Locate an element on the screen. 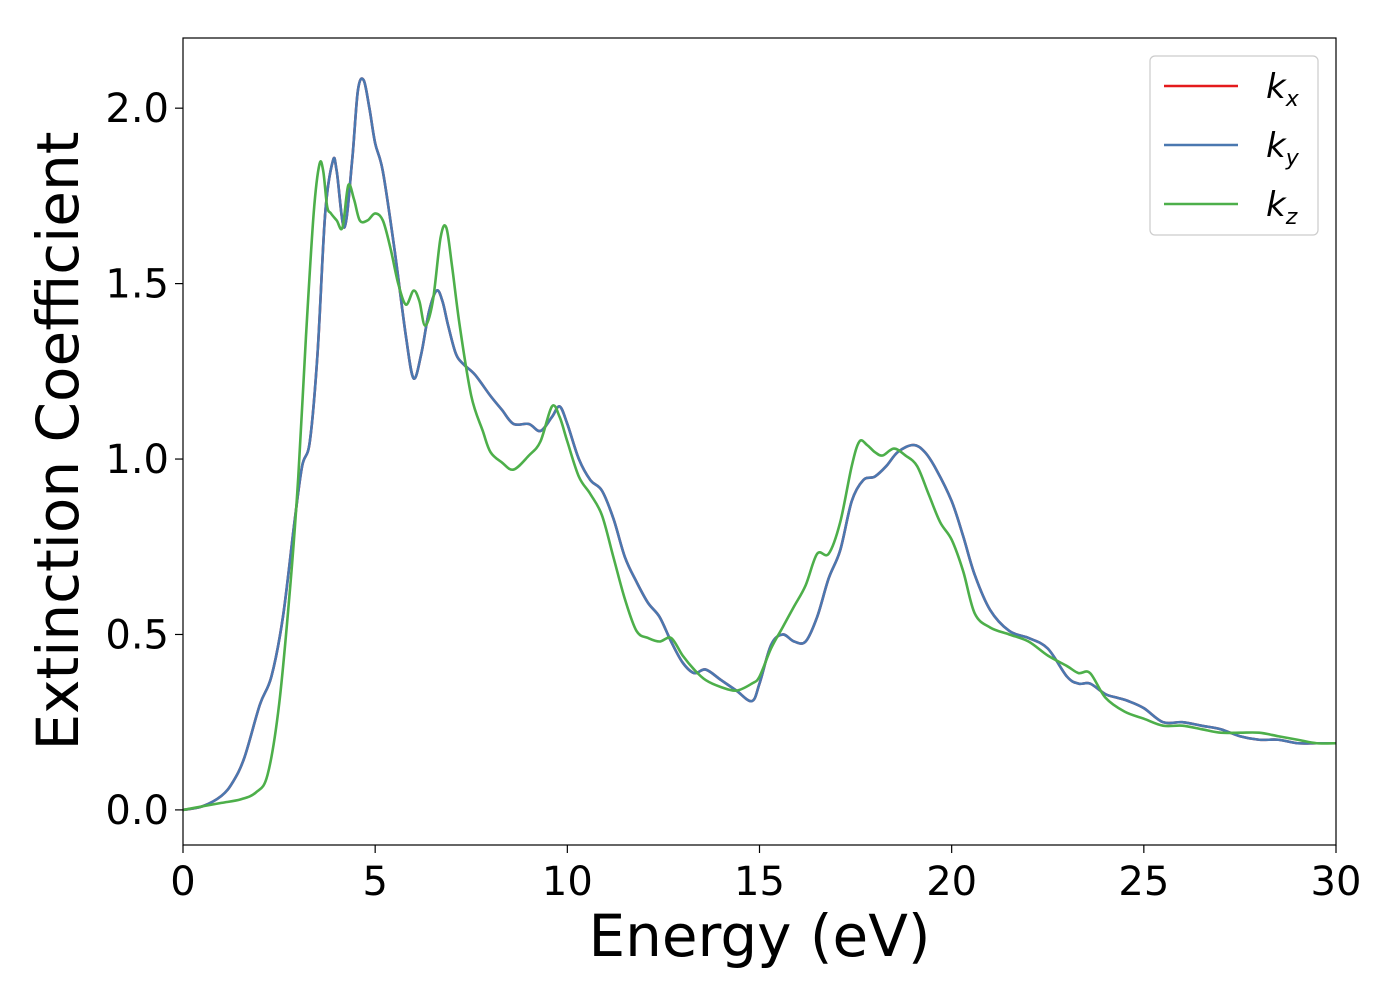 The height and width of the screenshot is (1000, 1400). y-axis: 0.0 0.5 1.0 1.5 2.0 is located at coordinates (144, 460).